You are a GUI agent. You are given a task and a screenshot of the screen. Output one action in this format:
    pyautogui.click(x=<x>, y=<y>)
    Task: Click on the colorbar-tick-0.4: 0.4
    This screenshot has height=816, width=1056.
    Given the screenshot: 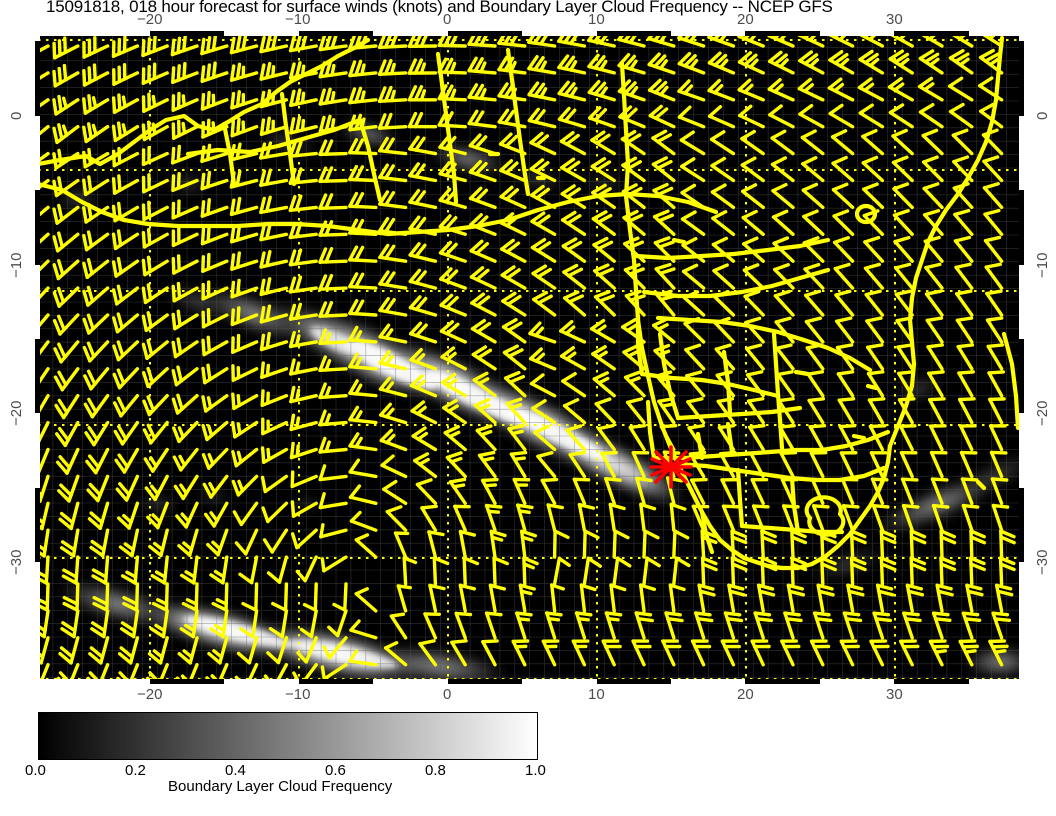 What is the action you would take?
    pyautogui.click(x=235, y=770)
    